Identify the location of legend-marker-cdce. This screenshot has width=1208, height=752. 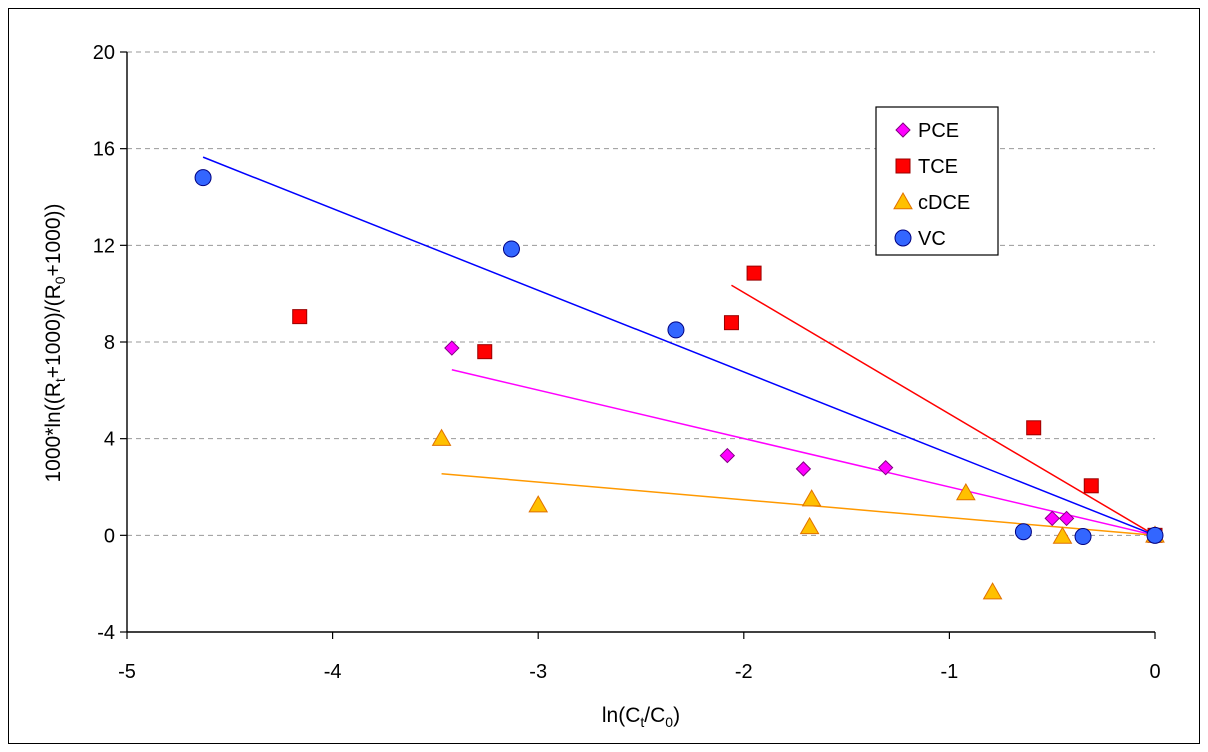
(903, 200).